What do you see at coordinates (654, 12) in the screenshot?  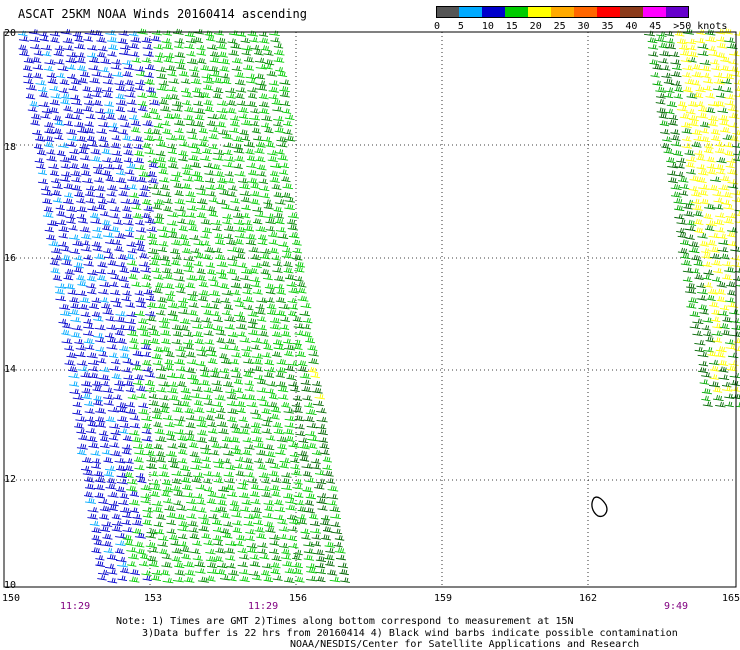 I see `legend-swatch` at bounding box center [654, 12].